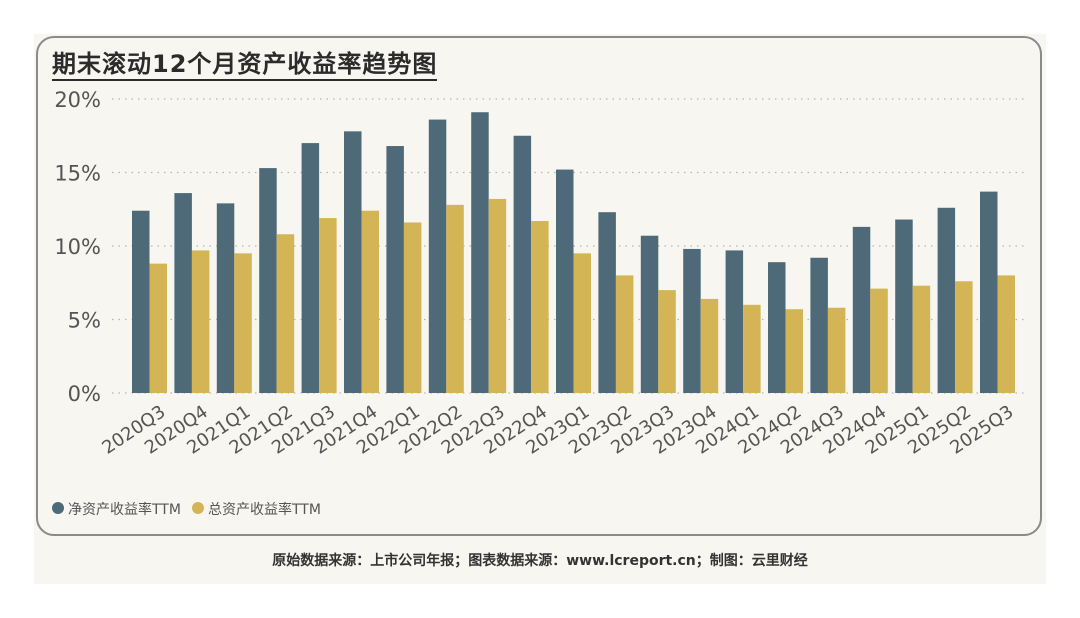 This screenshot has height=618, width=1080. Describe the element at coordinates (186, 509) in the screenshot. I see `legend: 净资产收益率TTM 总资产收益率TTM` at that location.